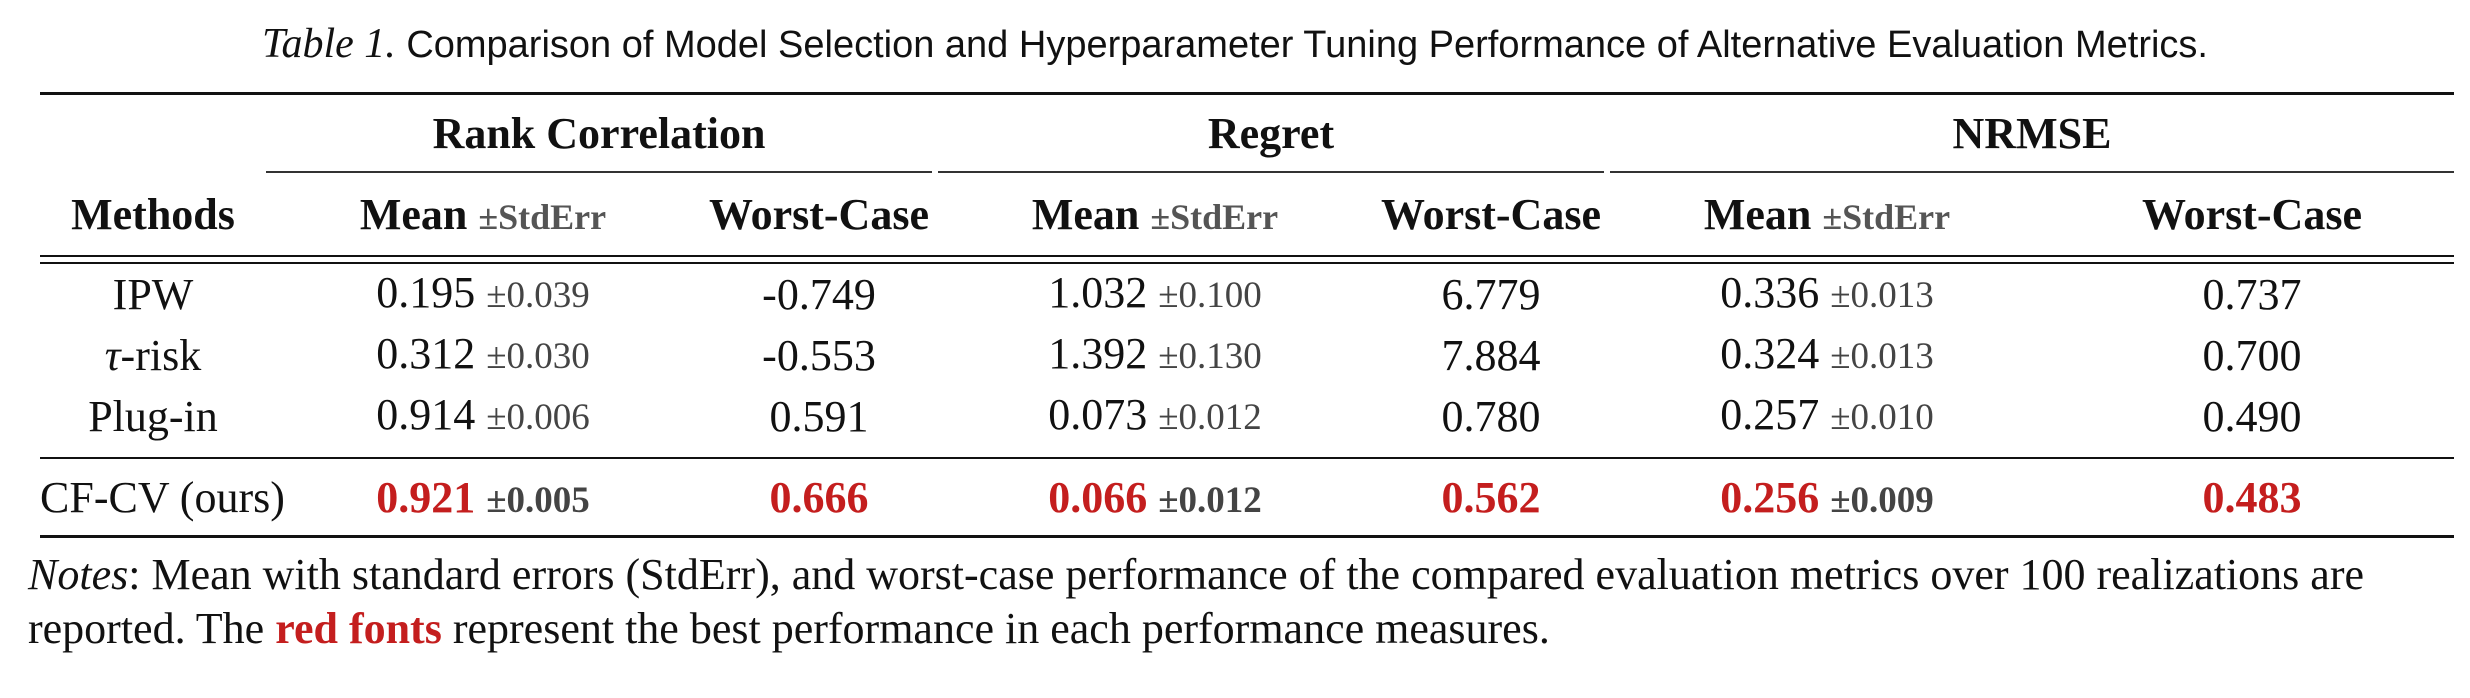 The width and height of the screenshot is (2470, 698). What do you see at coordinates (153, 214) in the screenshot?
I see `methods-header: Methods` at bounding box center [153, 214].